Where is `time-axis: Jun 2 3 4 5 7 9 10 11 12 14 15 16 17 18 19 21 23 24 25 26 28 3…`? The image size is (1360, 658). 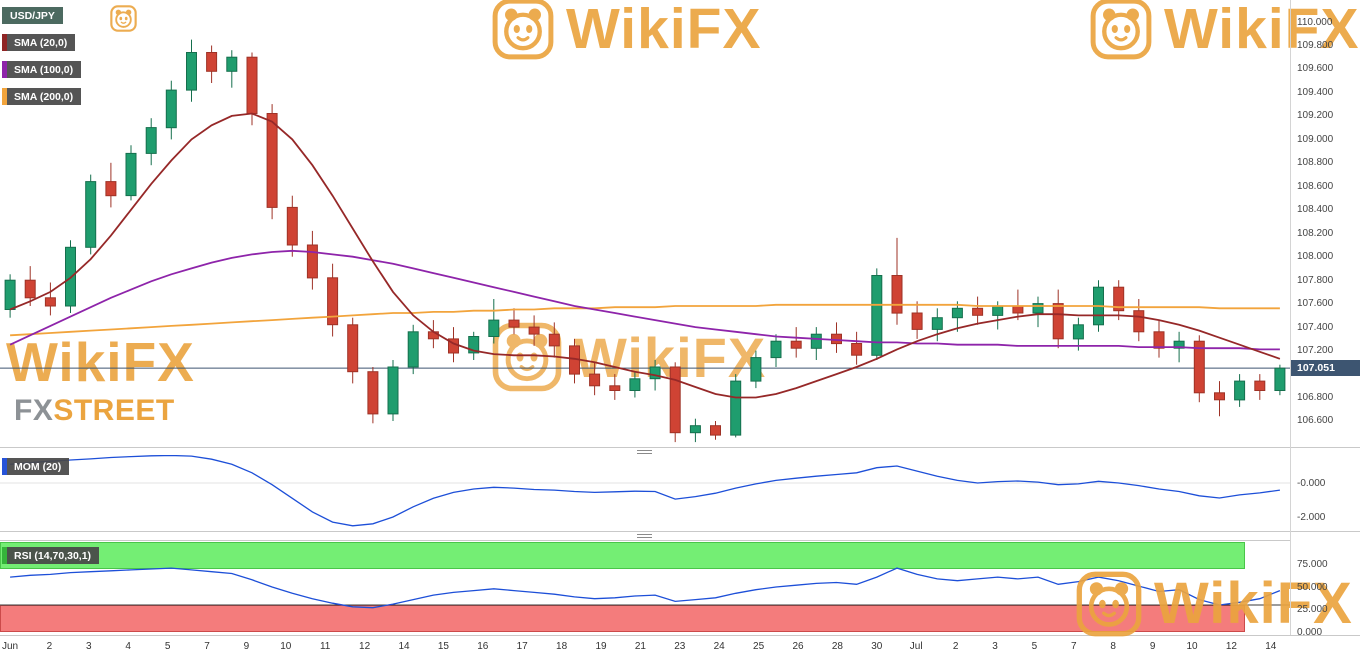
time-axis: Jun 2 3 4 5 7 9 10 11 12 14 15 16 17 18 19 21 23 24 25 26 28 3… is located at coordinates (680, 646).